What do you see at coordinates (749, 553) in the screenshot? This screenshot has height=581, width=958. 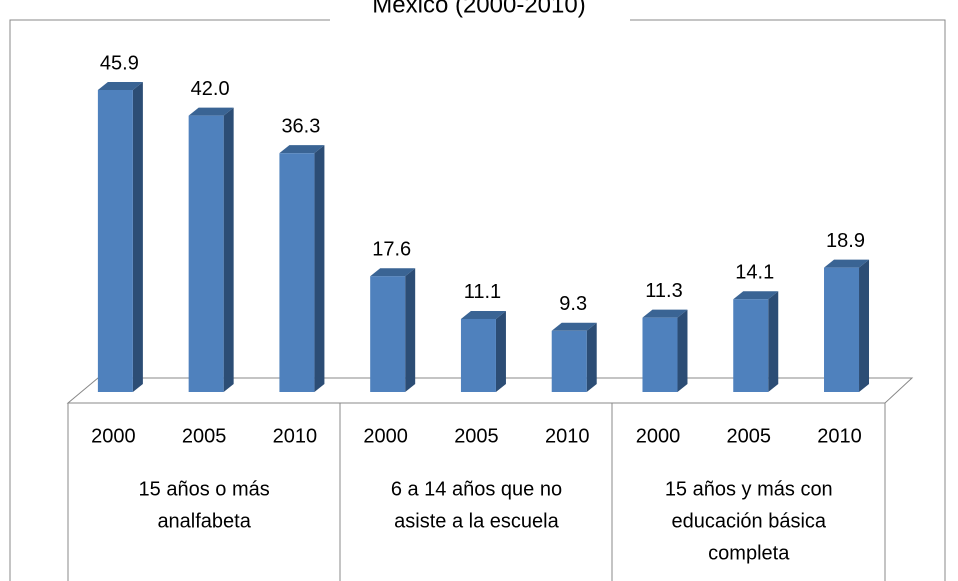 I see `group-label: completa` at bounding box center [749, 553].